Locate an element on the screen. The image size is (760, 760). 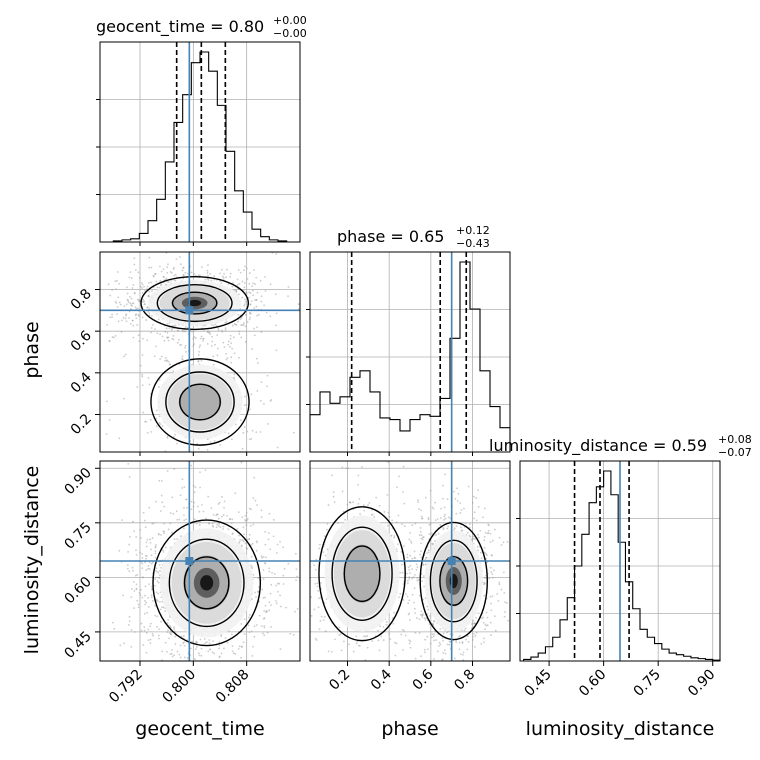
x-tick-label: 0.90 is located at coordinates (701, 683).